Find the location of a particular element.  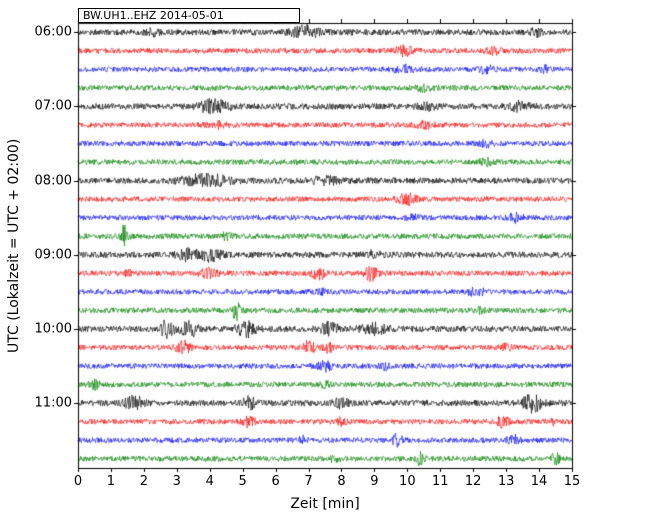

plot-title-box: BW.UH1..EHZ 2014-05-01 is located at coordinates (189, 15).